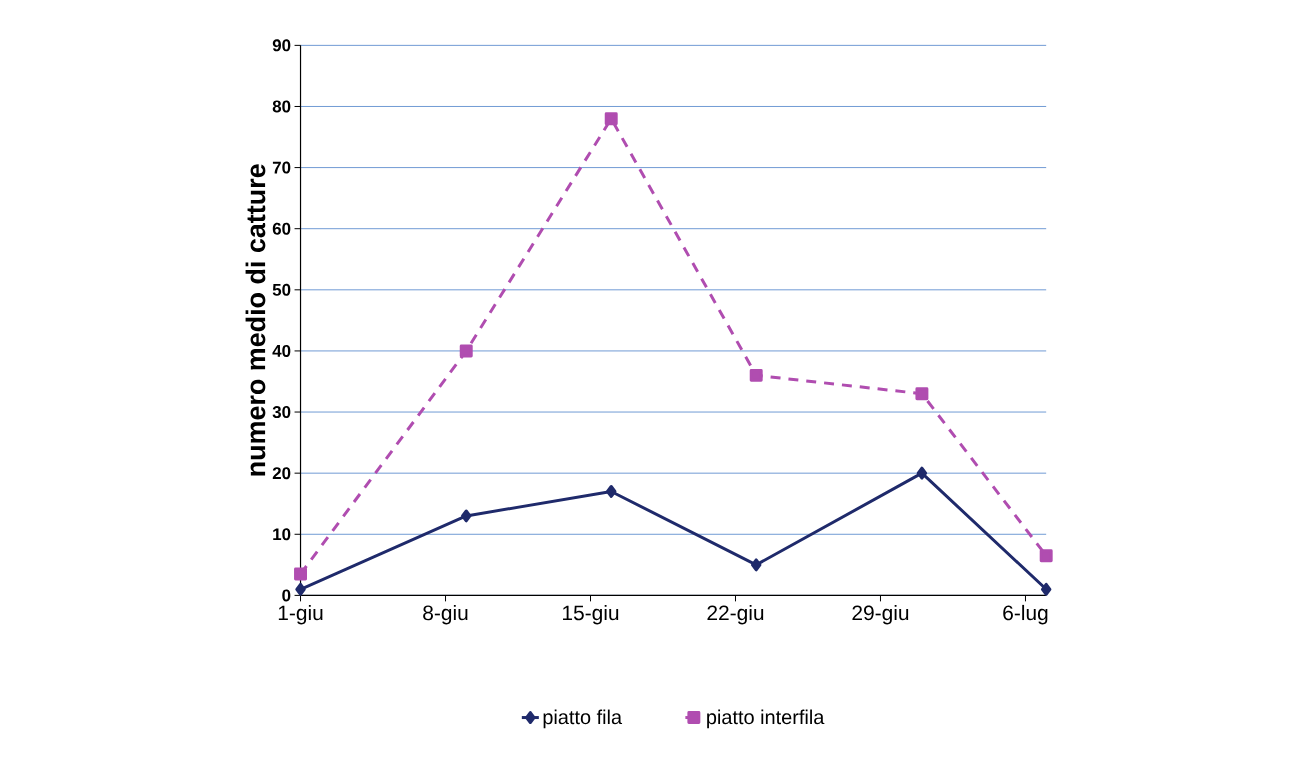 The height and width of the screenshot is (780, 1290). I want to click on y-tick-label: 90, so click(281, 45).